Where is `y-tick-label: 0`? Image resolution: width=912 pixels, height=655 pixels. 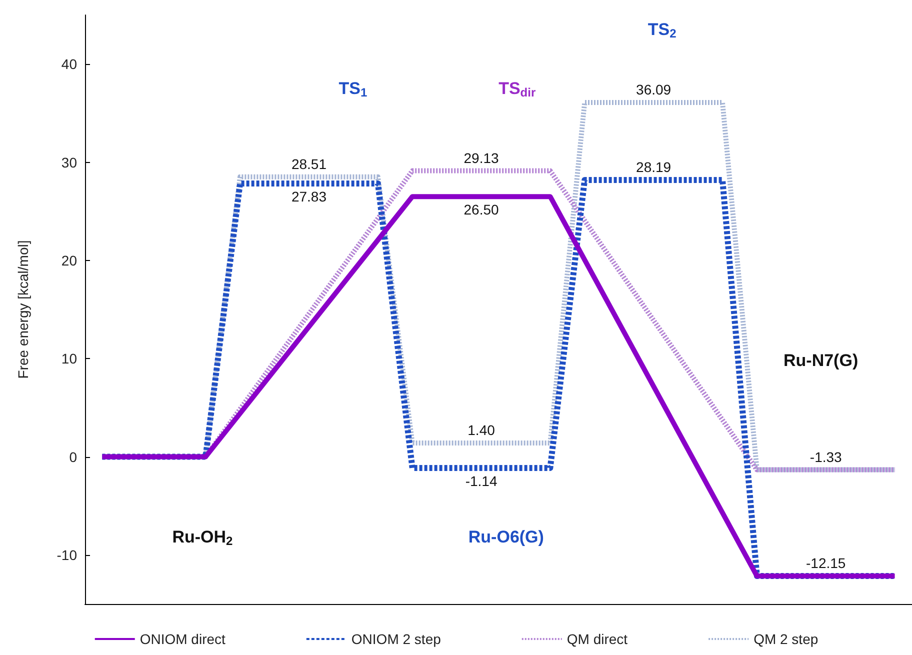
y-tick-label: 0 is located at coordinates (73, 456).